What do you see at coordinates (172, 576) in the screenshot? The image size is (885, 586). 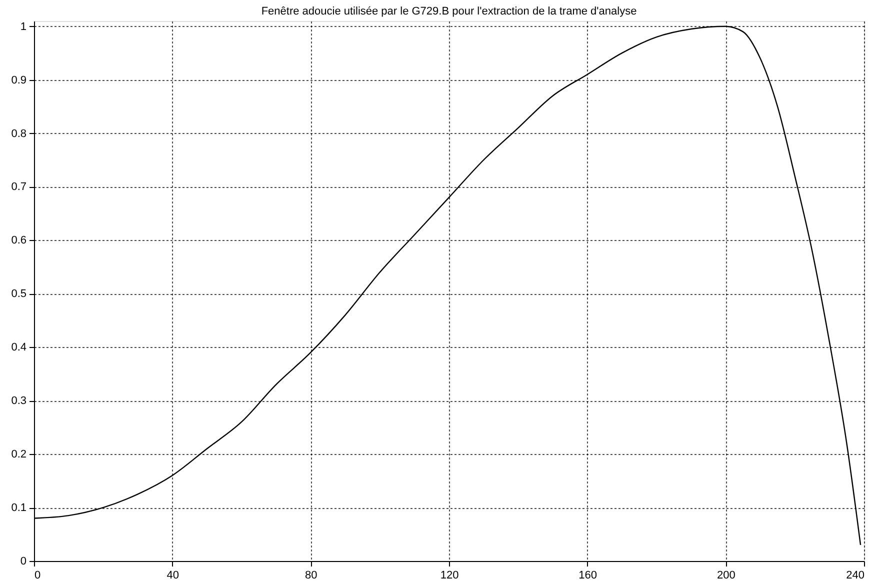 I see `x-tick-label: 40` at bounding box center [172, 576].